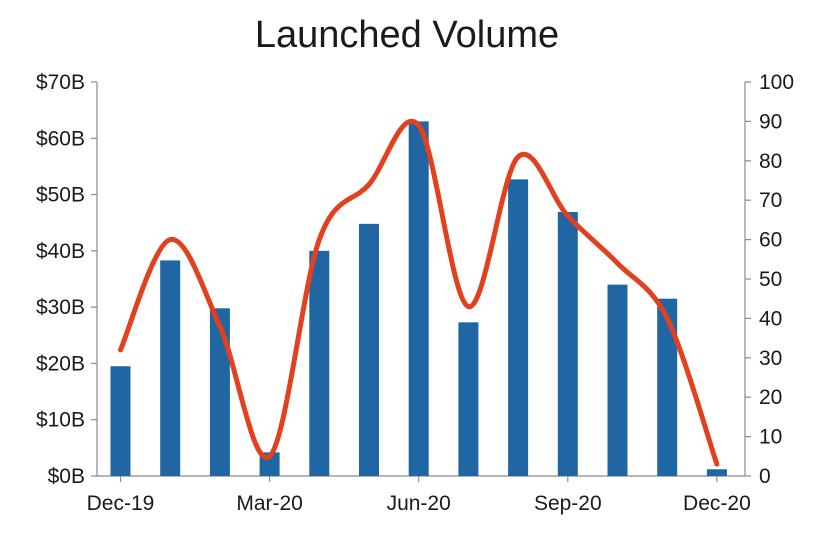 Image resolution: width=814 pixels, height=538 pixels. I want to click on x-axis-tick-label: Mar-20, so click(269, 503).